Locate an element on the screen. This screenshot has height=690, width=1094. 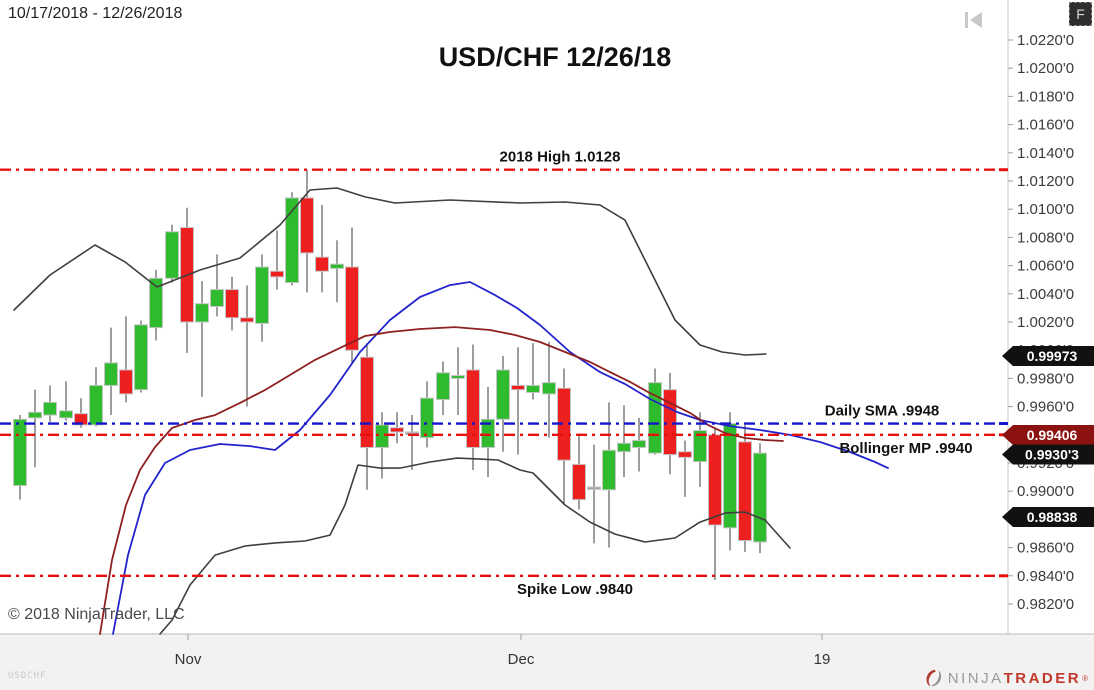
ninjatrader-logo: NINJA TRADER ® is located at coordinates (1006, 678).